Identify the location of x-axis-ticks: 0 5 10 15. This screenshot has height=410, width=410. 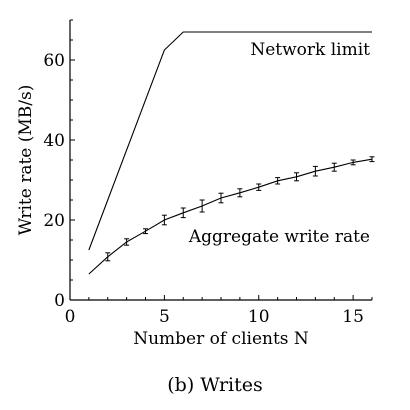
(219, 311).